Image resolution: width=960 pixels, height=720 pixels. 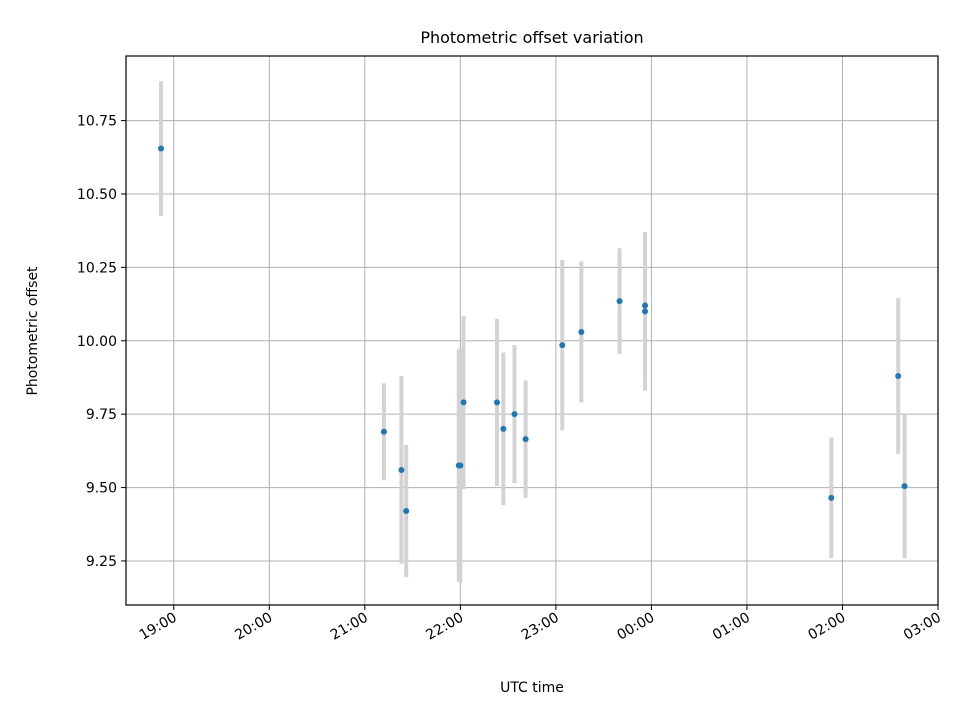 I want to click on y-tick-label: 10.25, so click(x=97, y=268).